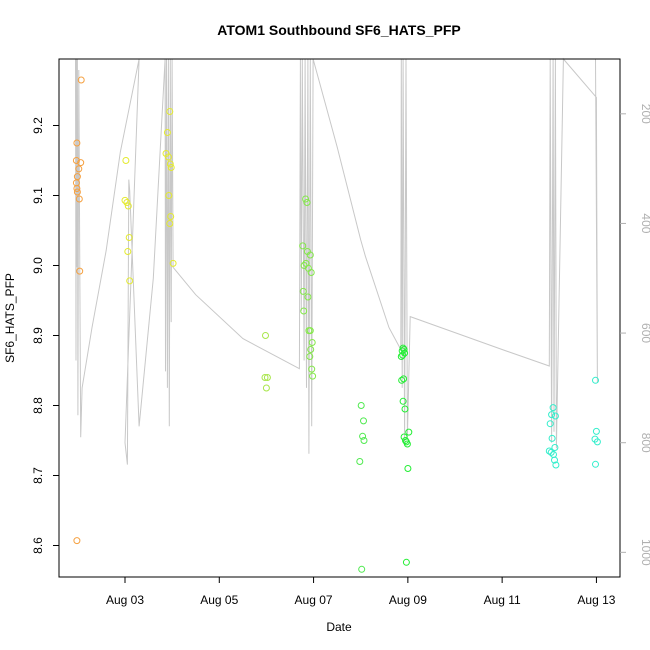  Describe the element at coordinates (219, 600) in the screenshot. I see `x-tick-label-1: Aug 05` at that location.